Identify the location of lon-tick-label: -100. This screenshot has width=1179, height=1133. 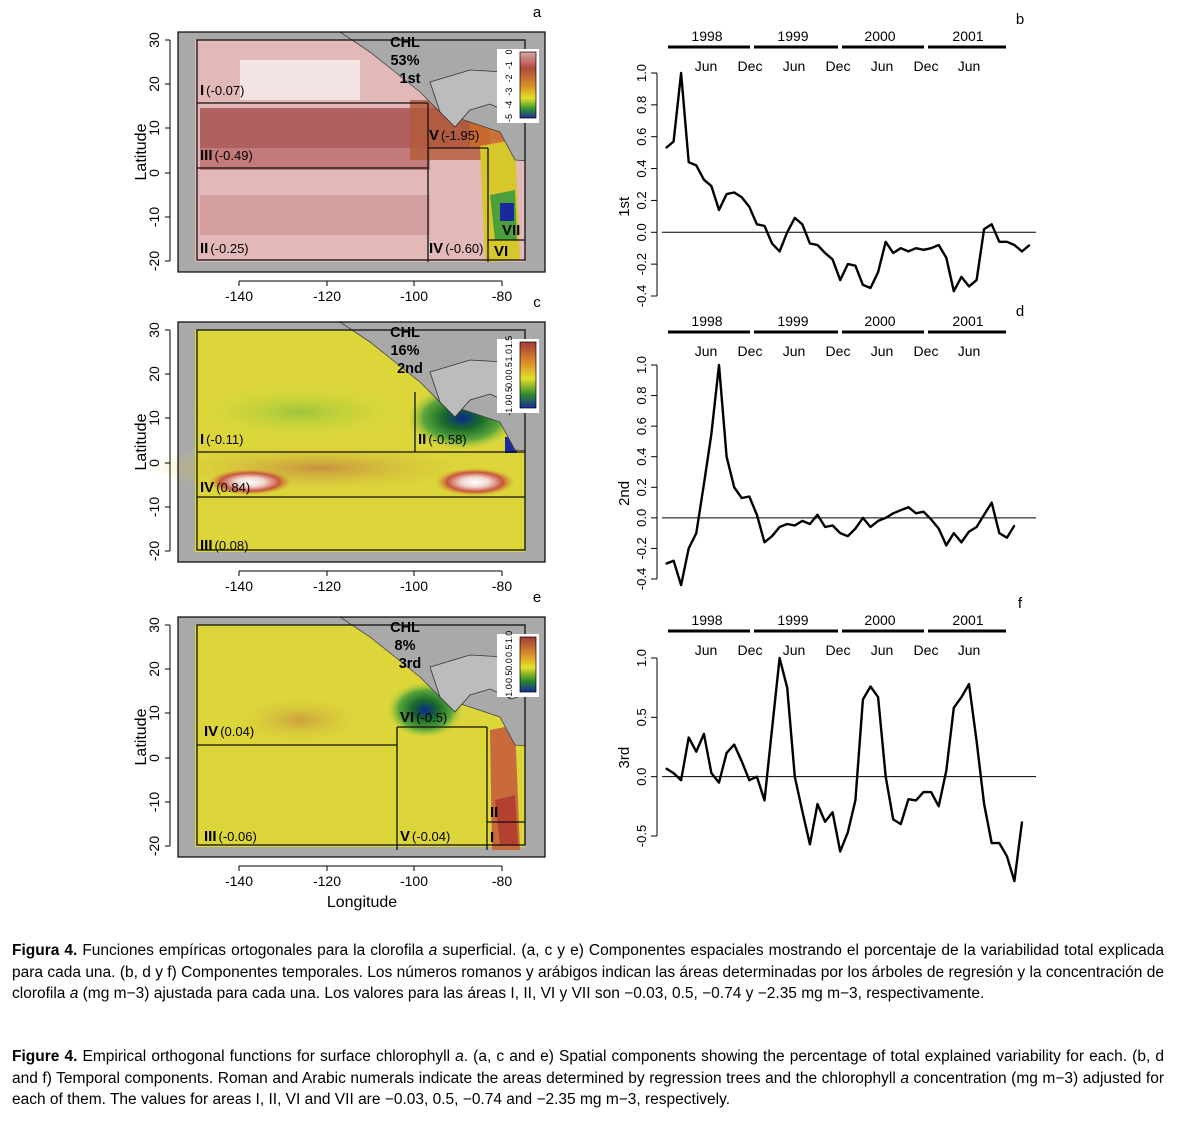
(414, 296).